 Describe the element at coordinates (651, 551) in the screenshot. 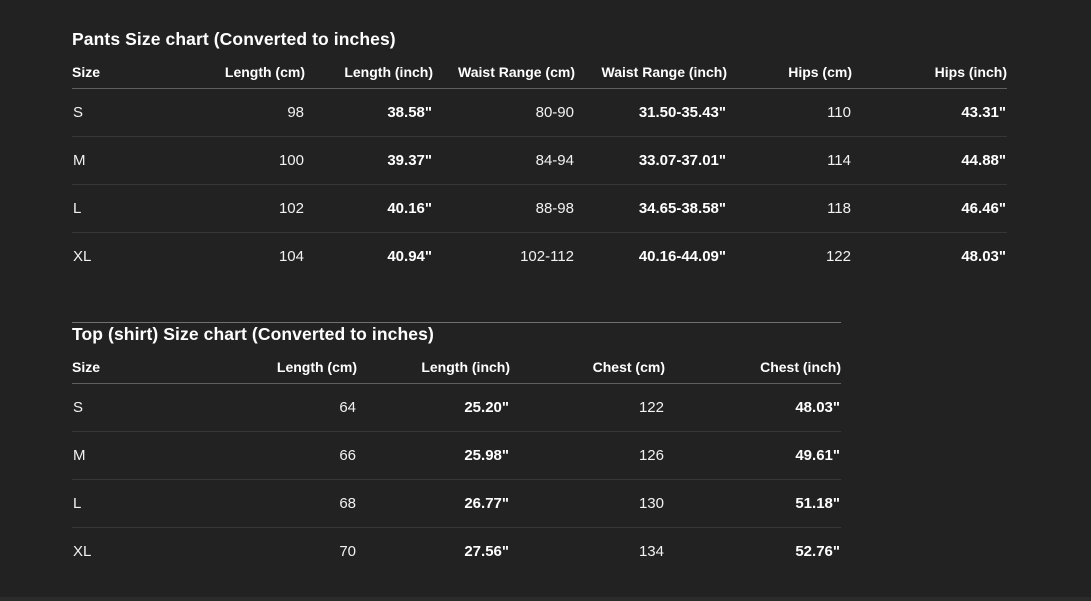

I see `cell-chest-cm: 134` at that location.